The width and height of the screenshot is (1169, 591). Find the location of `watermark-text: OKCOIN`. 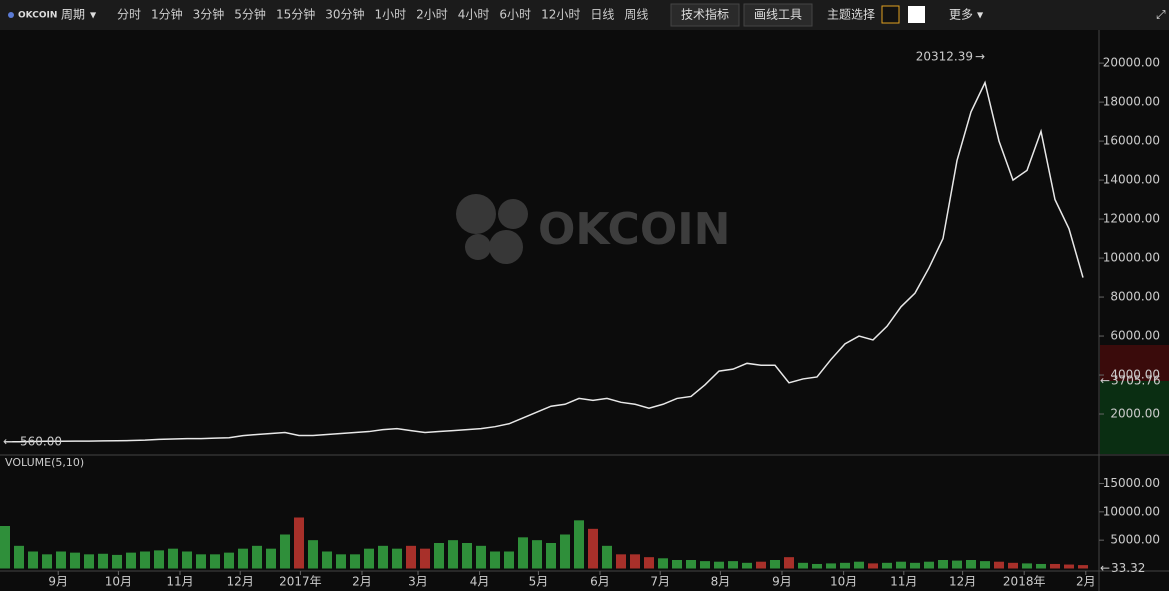

watermark-text: OKCOIN is located at coordinates (634, 229).